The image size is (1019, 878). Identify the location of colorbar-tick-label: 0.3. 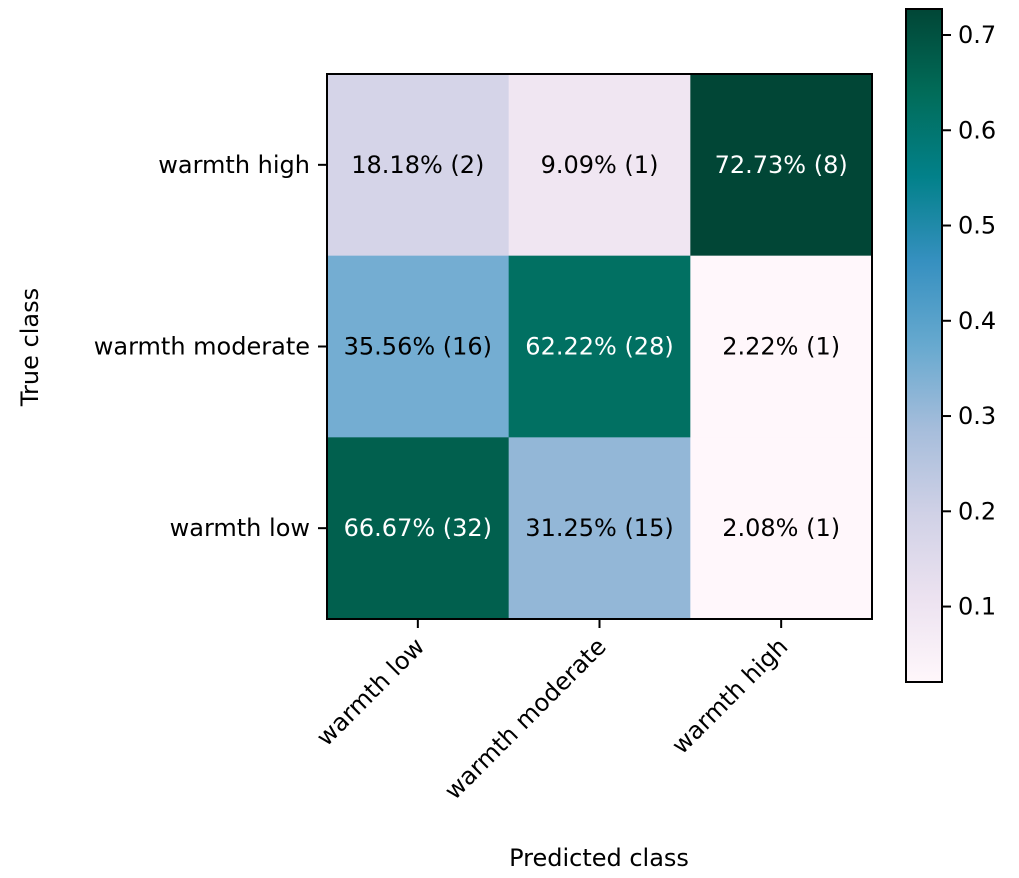
(977, 416).